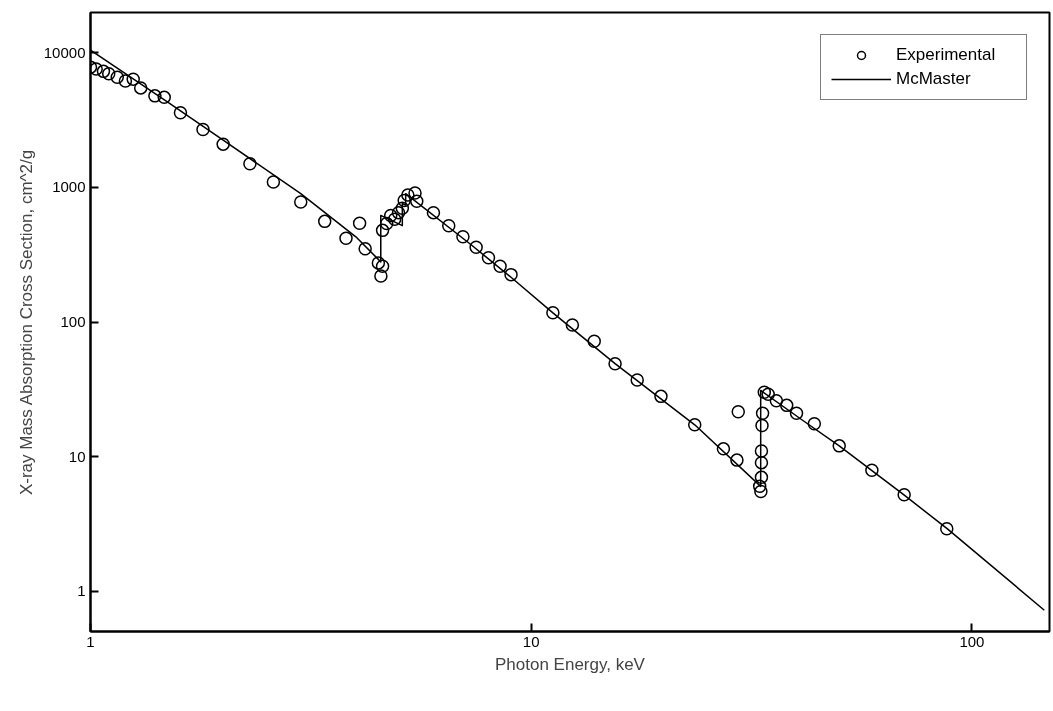 This screenshot has height=711, width=1053. I want to click on y-tick-label: 1000, so click(69, 187).